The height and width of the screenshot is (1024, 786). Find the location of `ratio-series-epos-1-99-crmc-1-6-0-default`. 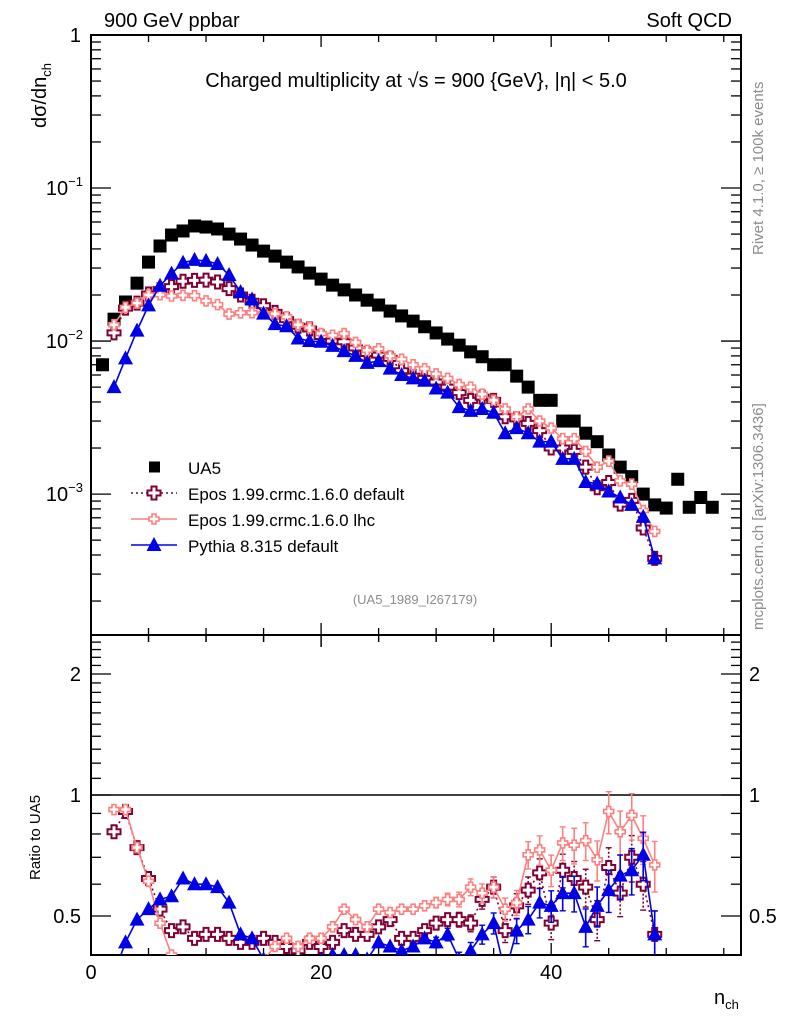

ratio-series-epos-1-99-crmc-1-6-0-default is located at coordinates (384, 879).